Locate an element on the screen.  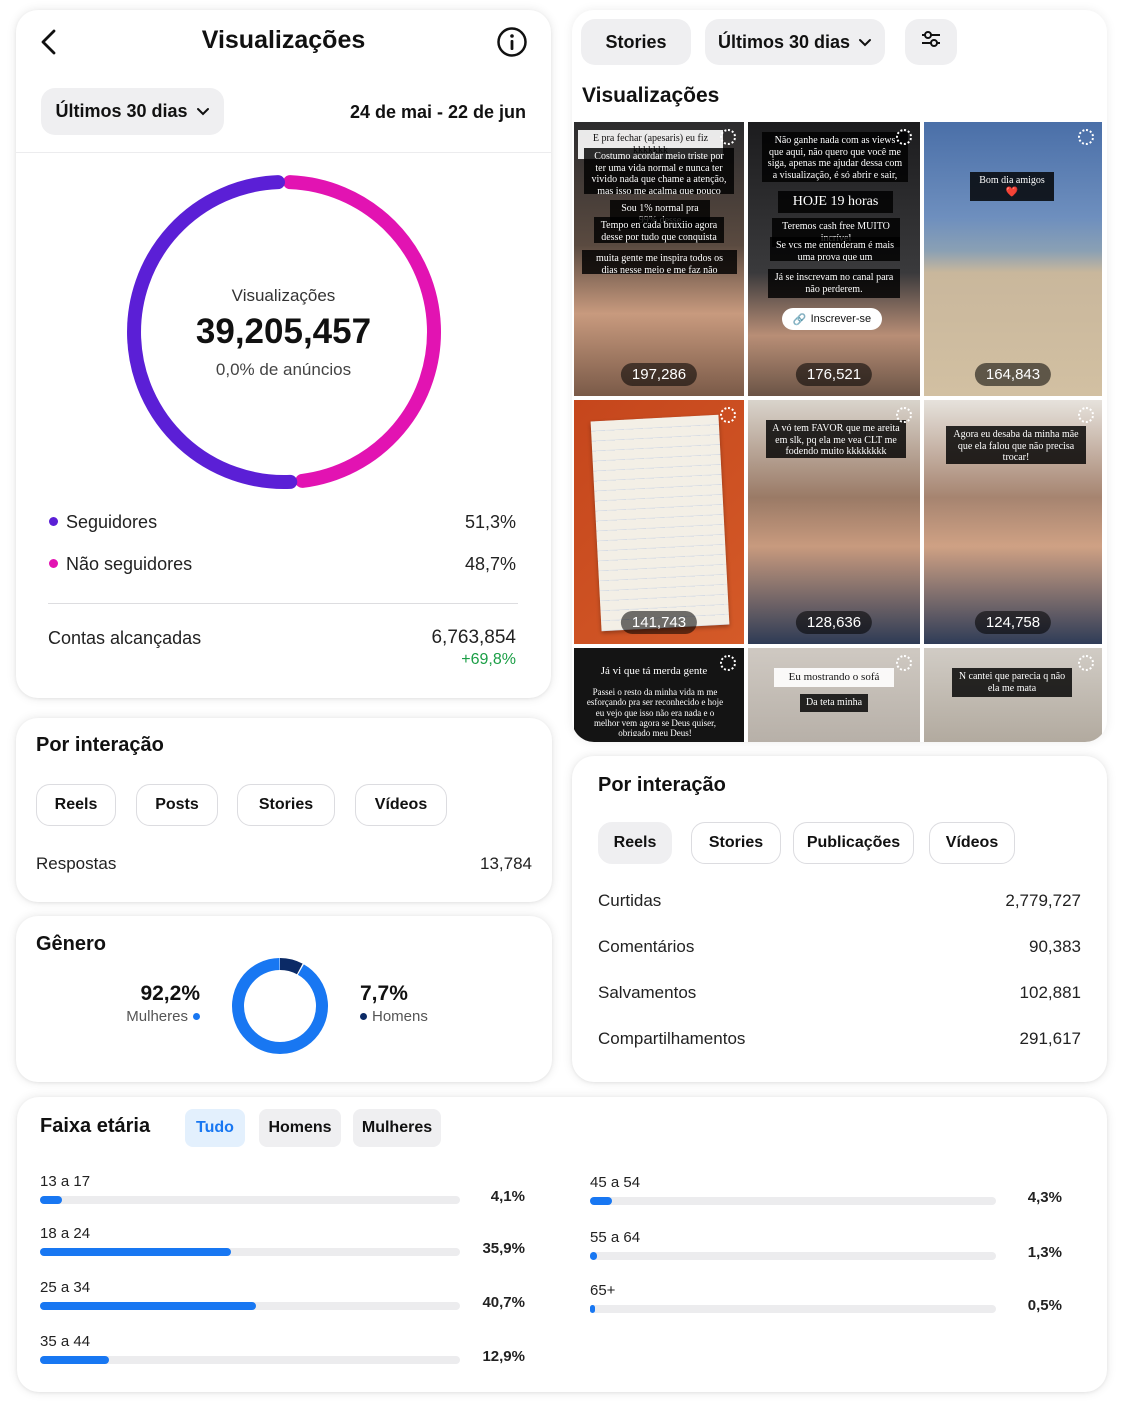
sliders-icon is located at coordinates (931, 42).